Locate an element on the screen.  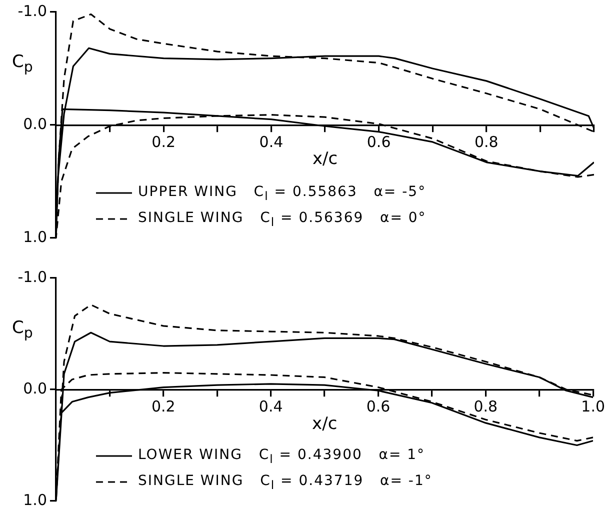
legend-label: LOWER WING C$_{l}$ = 0.43900 α= 1° is located at coordinates (282, 456).